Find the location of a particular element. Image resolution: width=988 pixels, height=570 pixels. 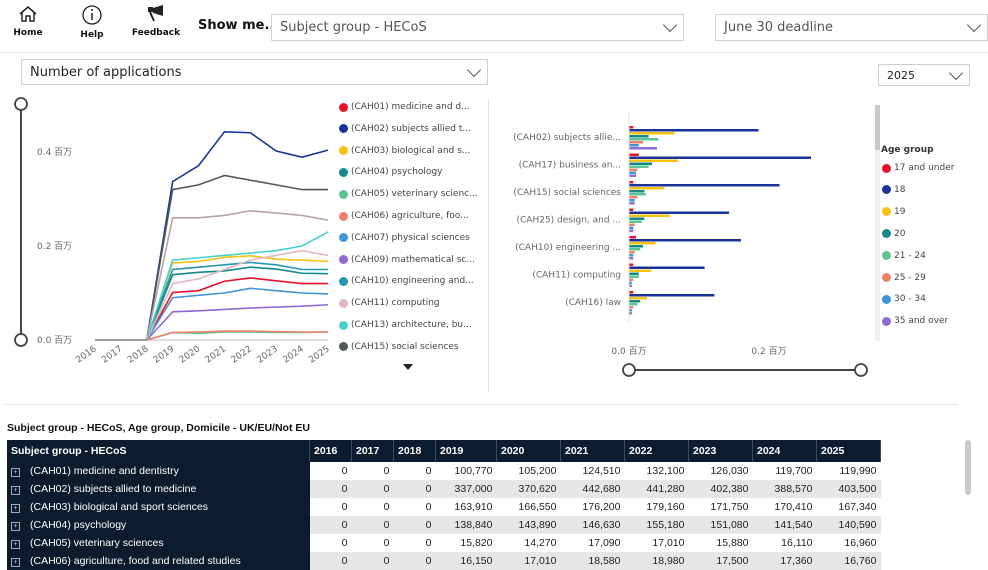

column-header: 2024 is located at coordinates (784, 451).